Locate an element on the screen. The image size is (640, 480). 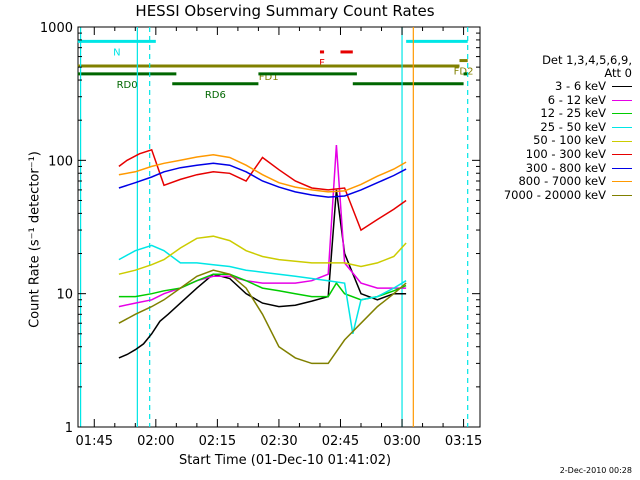
x-tick-label: 01:45 is located at coordinates (94, 441).